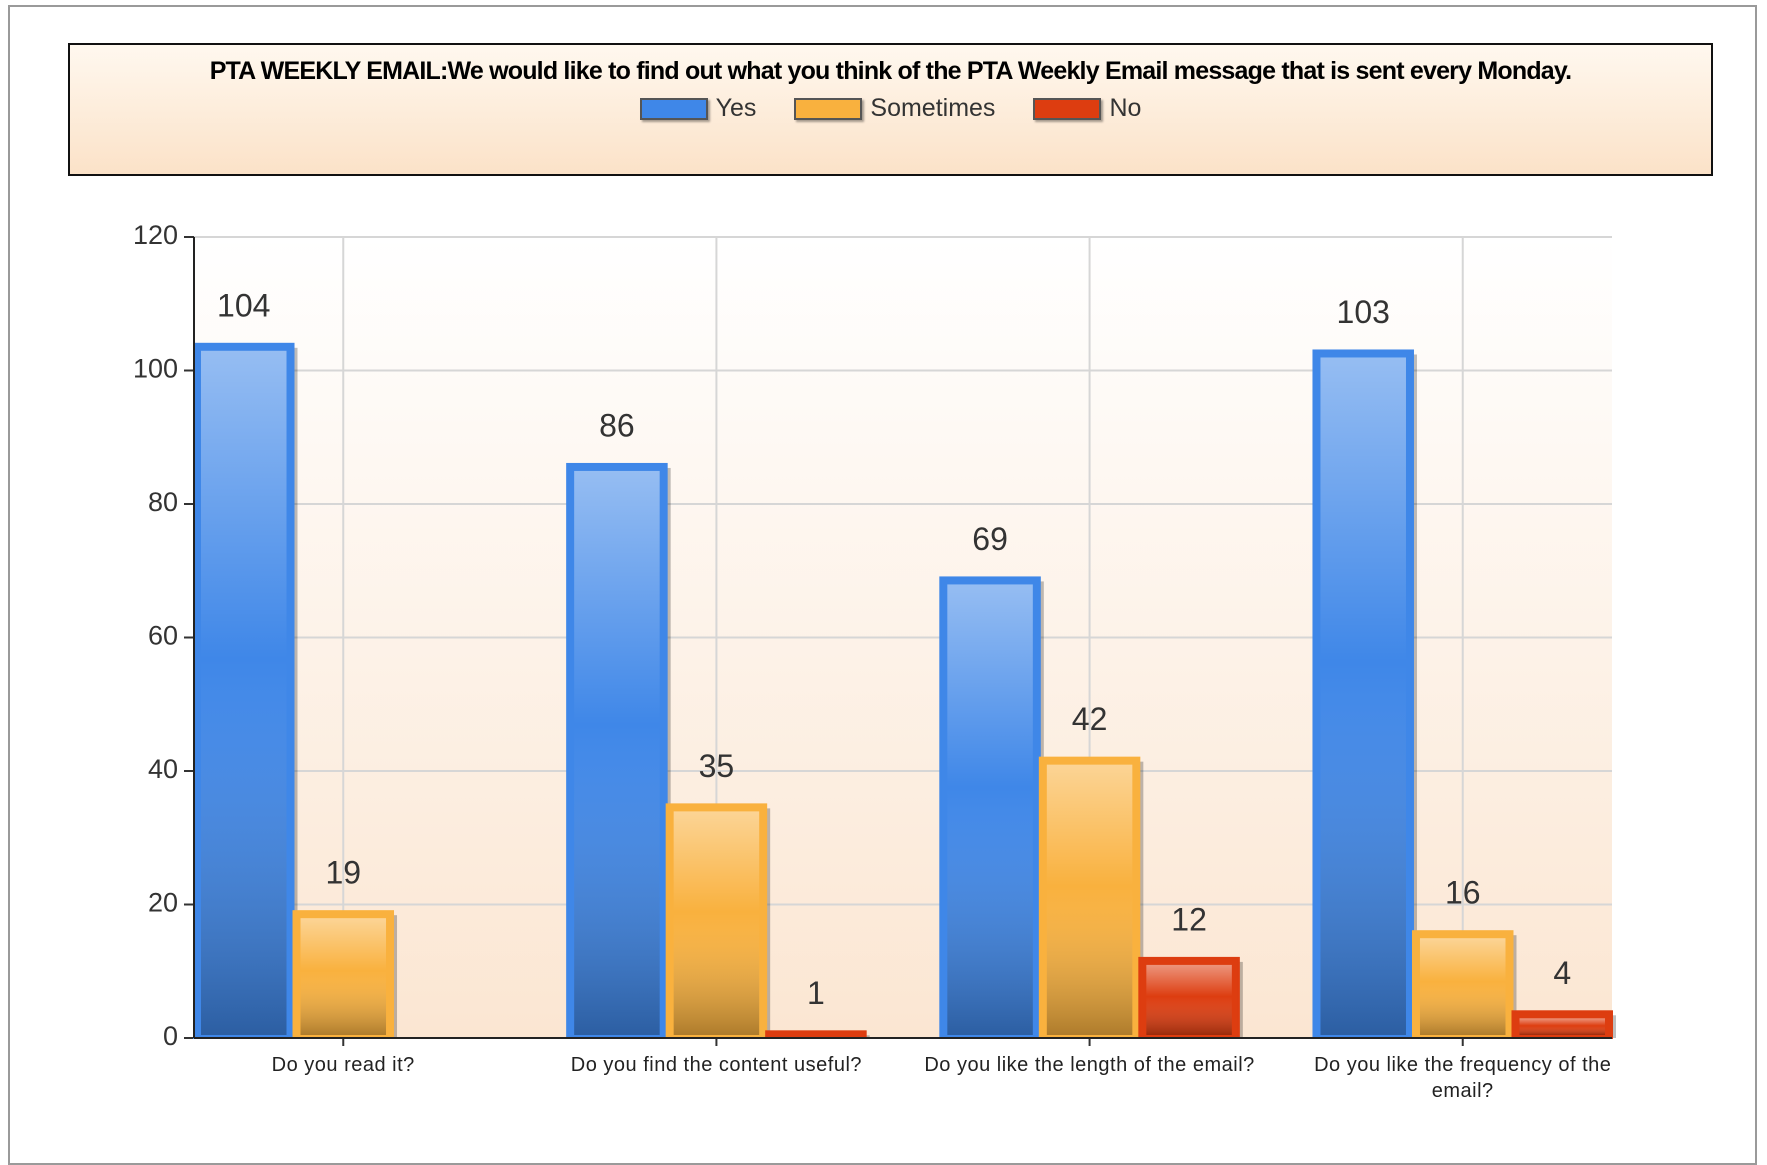  I want to click on legend-label: Sometimes, so click(933, 108).